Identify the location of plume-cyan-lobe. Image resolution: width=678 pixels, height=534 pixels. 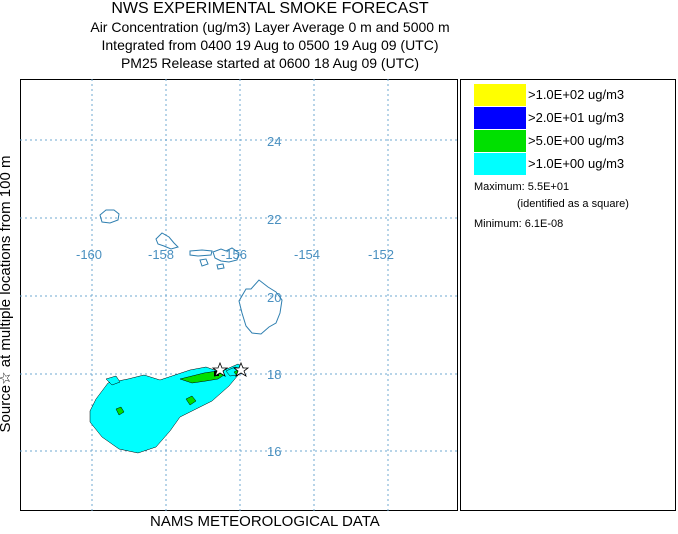
(113, 380).